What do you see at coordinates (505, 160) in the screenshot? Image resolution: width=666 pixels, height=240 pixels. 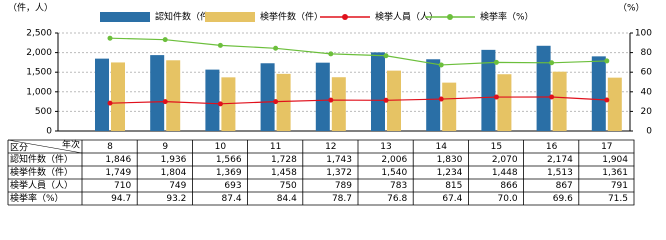 I see `table-cell: 2,070` at bounding box center [505, 160].